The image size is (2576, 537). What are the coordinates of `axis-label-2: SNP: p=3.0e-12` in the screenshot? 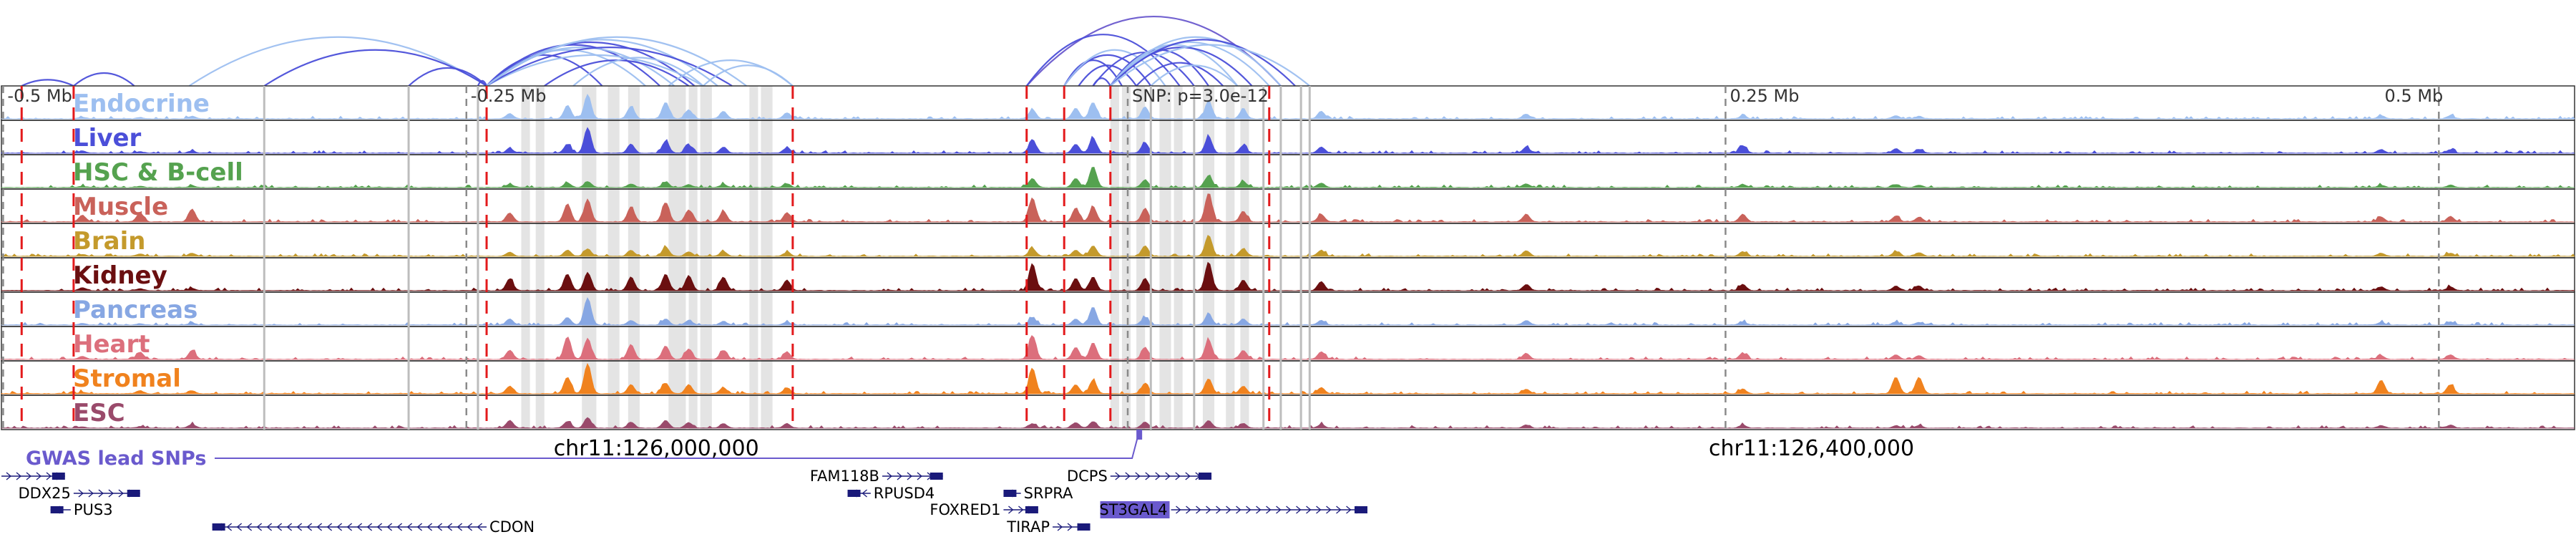 It's located at (1200, 96).